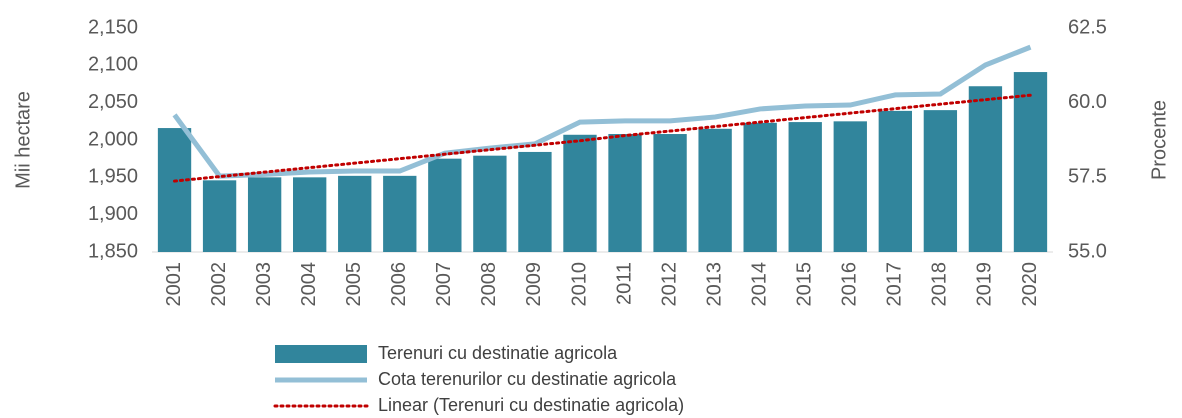 The image size is (1182, 418). What do you see at coordinates (489, 284) in the screenshot?
I see `x-tick-label: 2008` at bounding box center [489, 284].